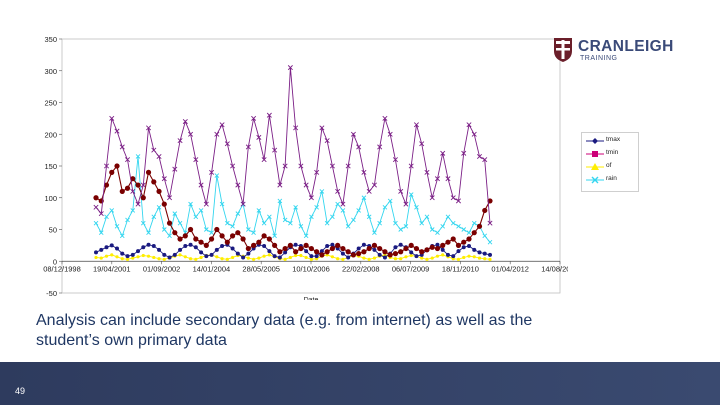 Image resolution: width=720 pixels, height=405 pixels. Describe the element at coordinates (599, 58) in the screenshot. I see `logo-subtitle: TRAINING` at that location.